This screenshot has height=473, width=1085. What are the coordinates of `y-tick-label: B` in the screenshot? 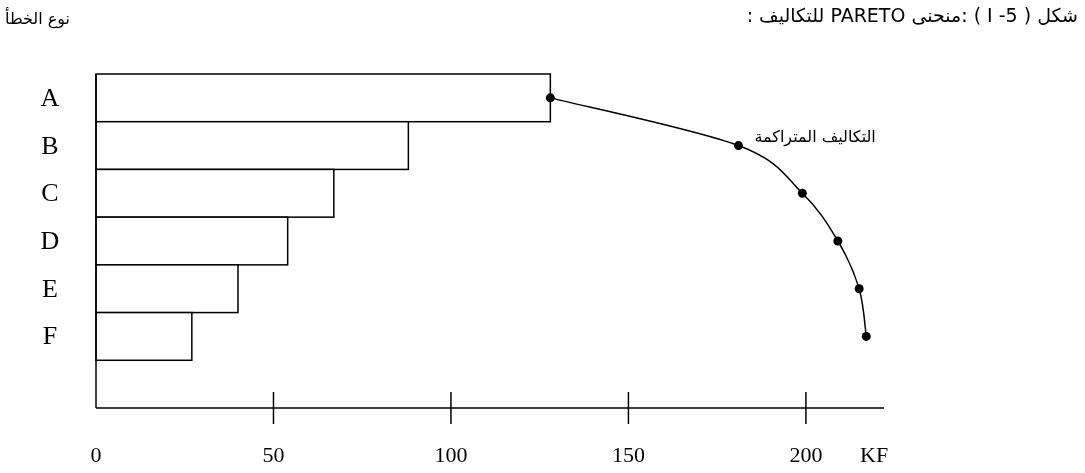 It's located at (50, 145).